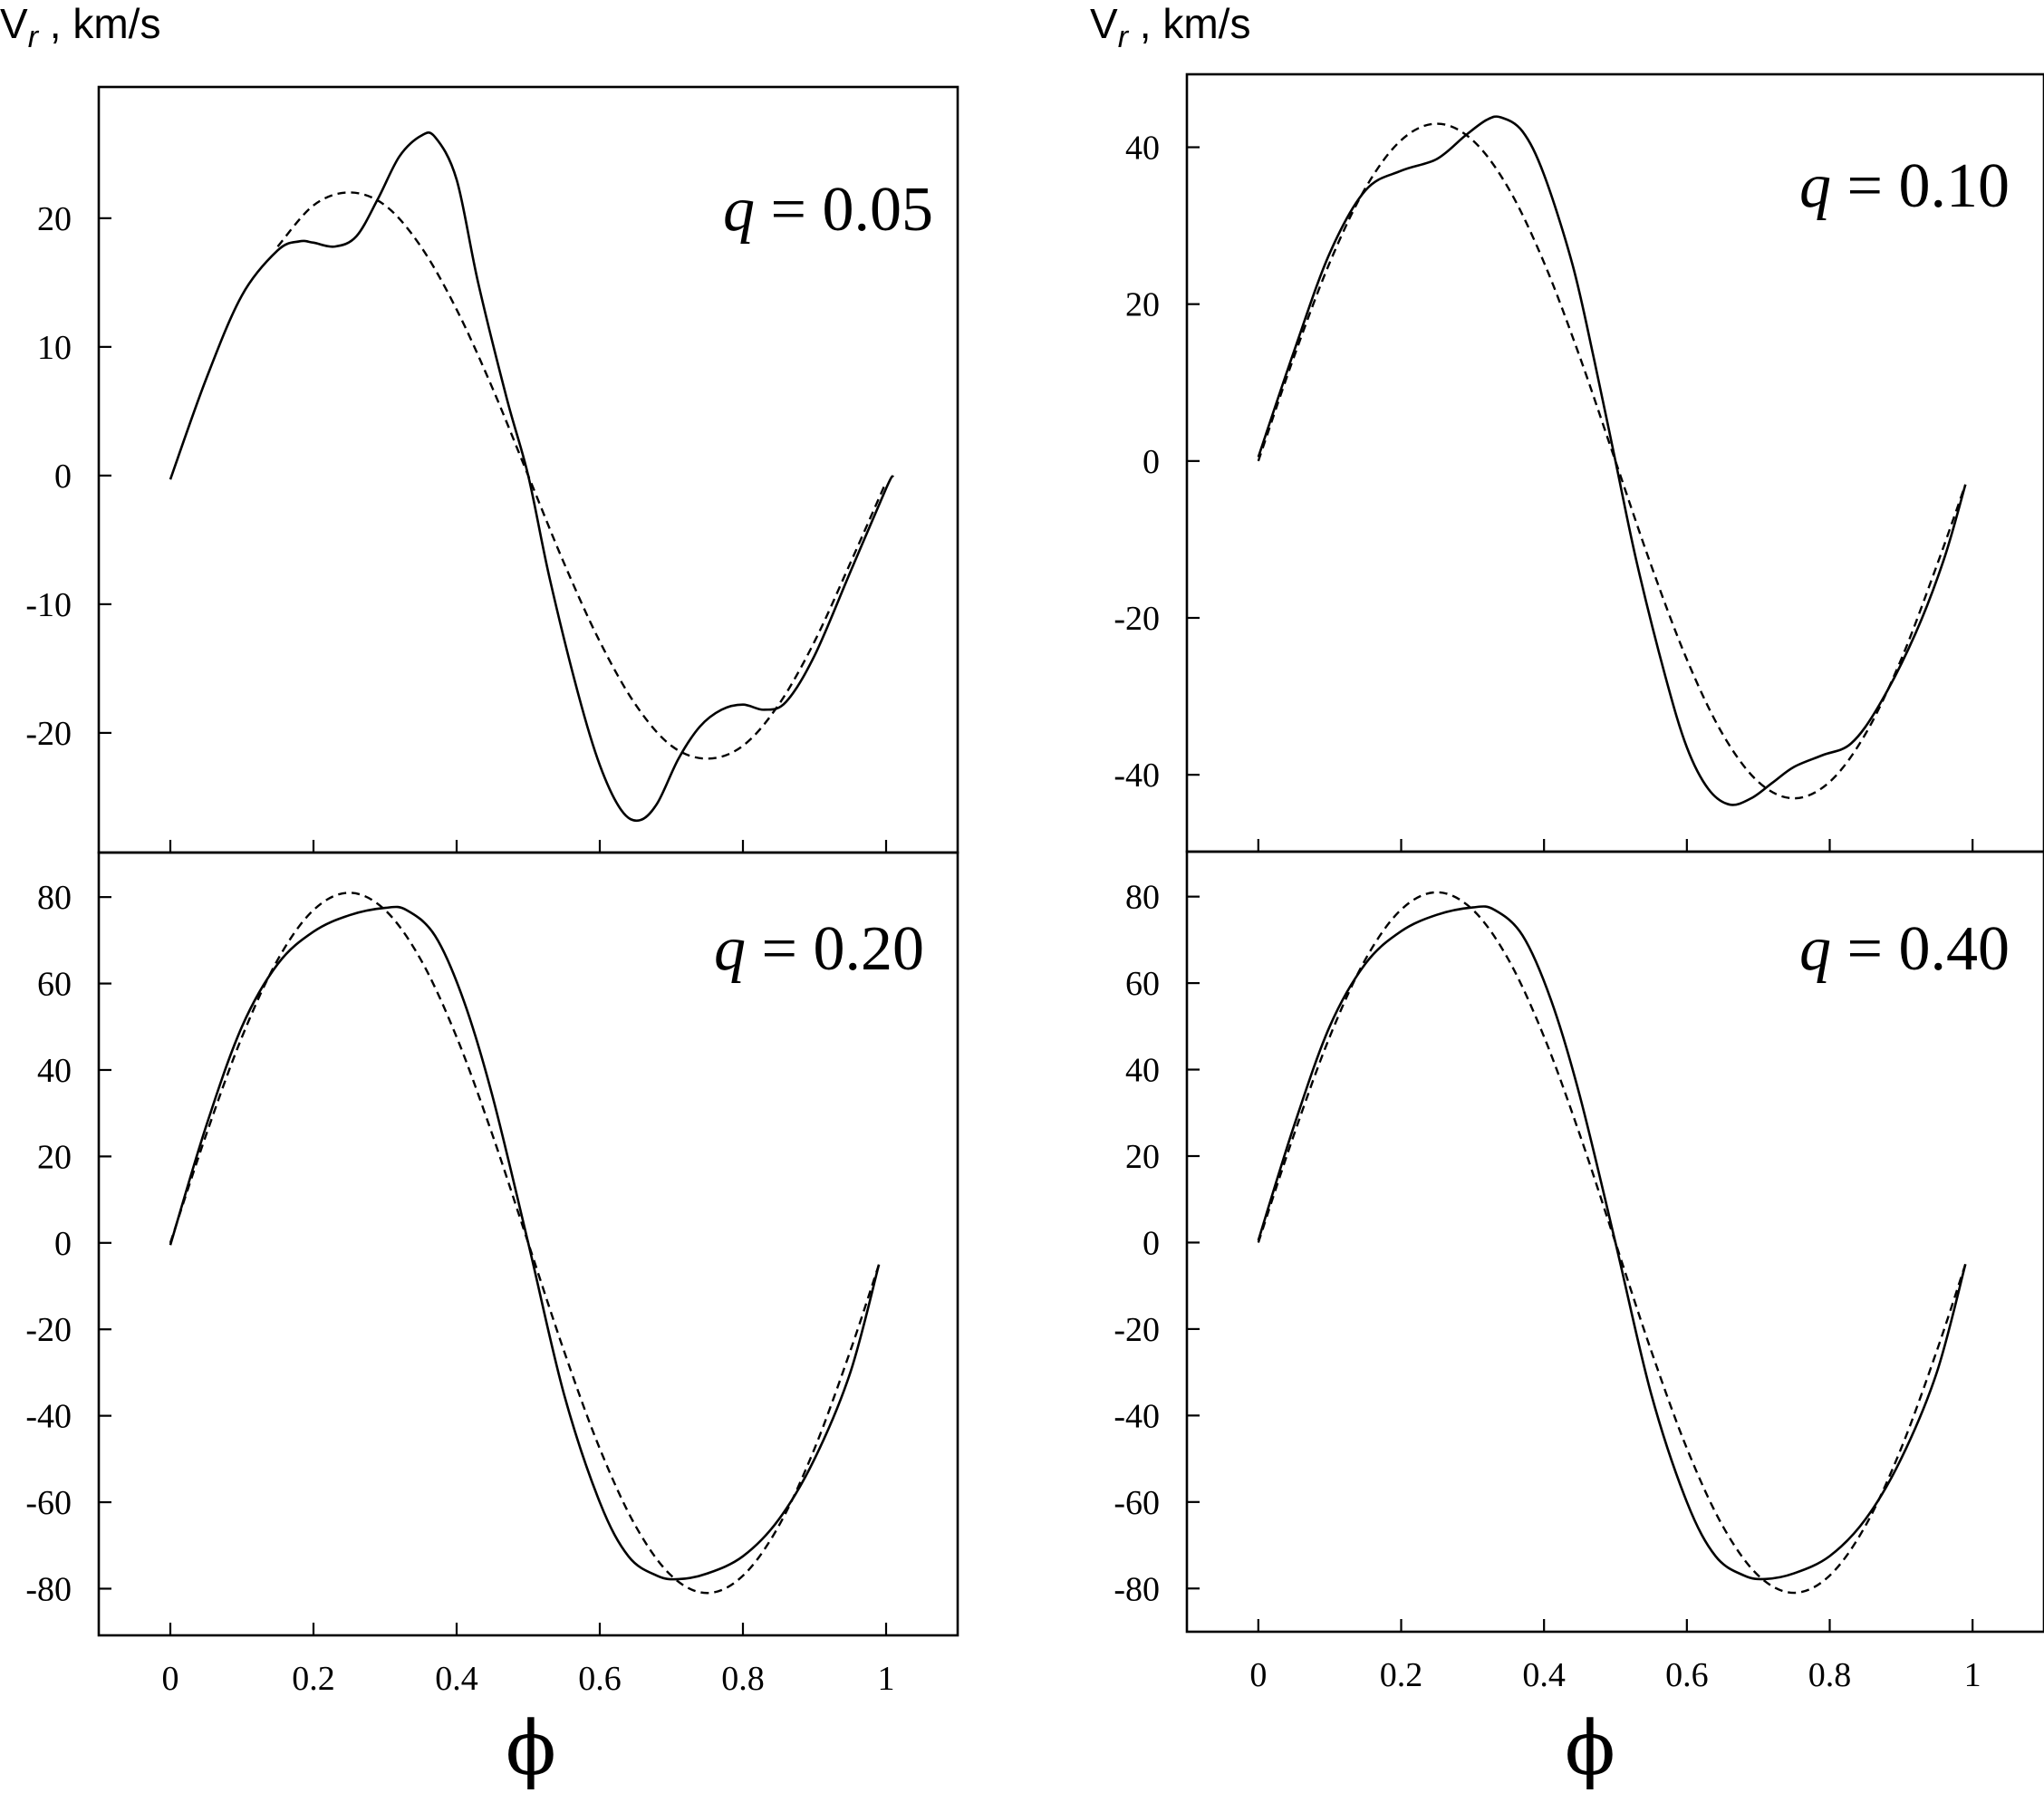 Image resolution: width=2044 pixels, height=1793 pixels. I want to click on y-axis-title-left: Vr , km/s, so click(80, 27).